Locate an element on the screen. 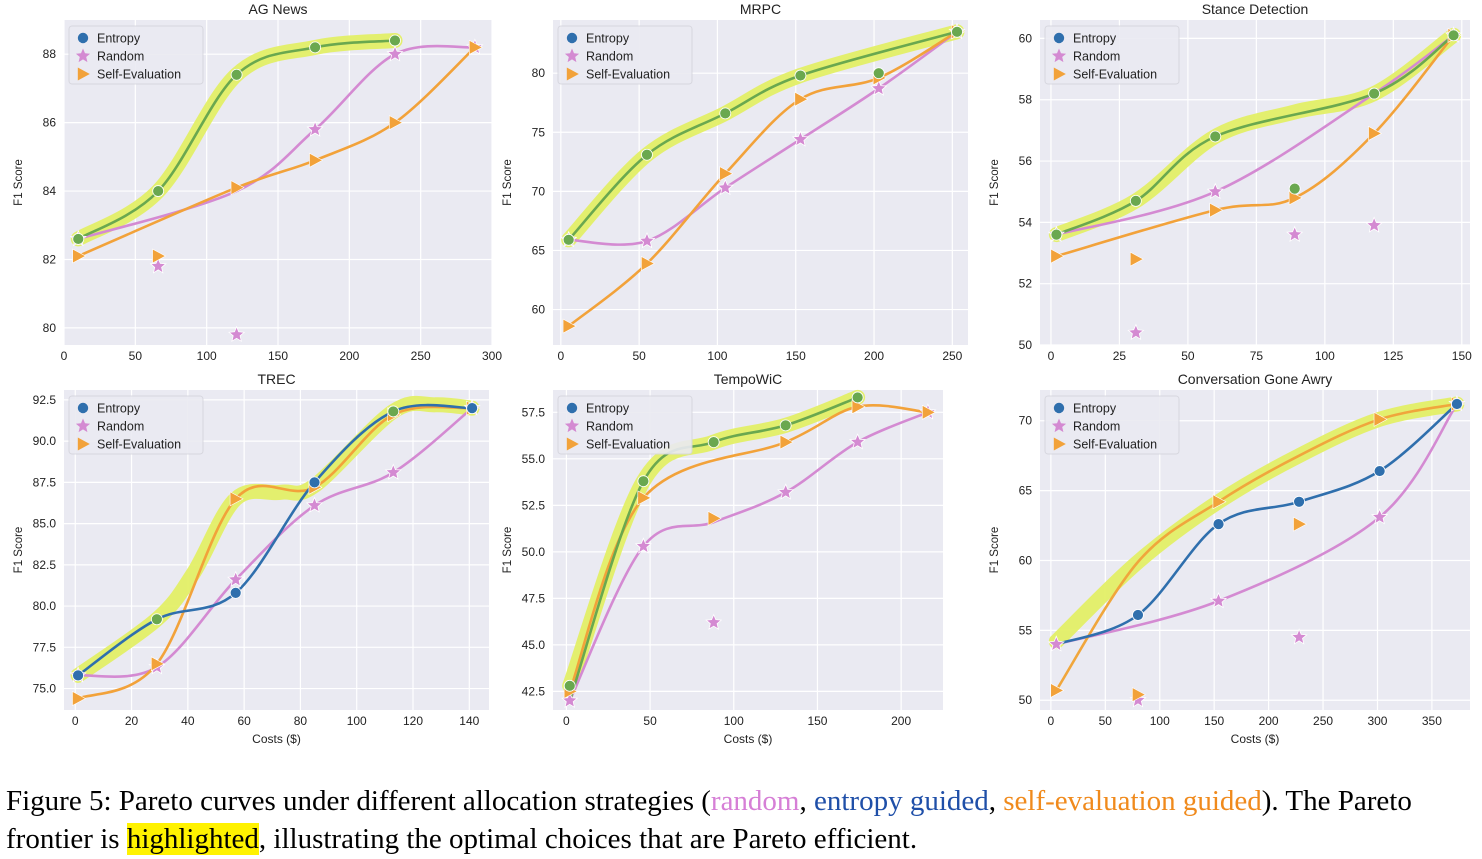 The width and height of the screenshot is (1482, 859). x-tick-label: 350 is located at coordinates (1432, 721).